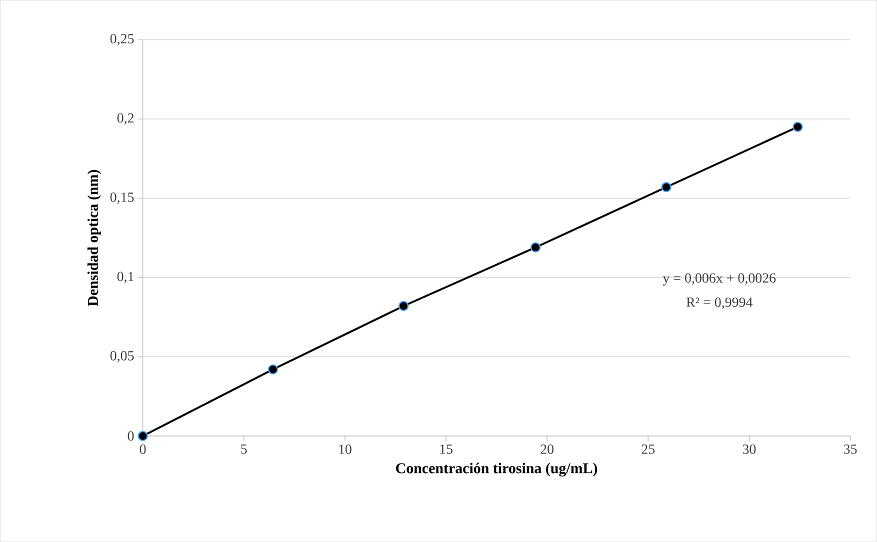 The image size is (877, 542). What do you see at coordinates (497, 469) in the screenshot?
I see `x-axis-title: Concentración tirosina (ug/mL)` at bounding box center [497, 469].